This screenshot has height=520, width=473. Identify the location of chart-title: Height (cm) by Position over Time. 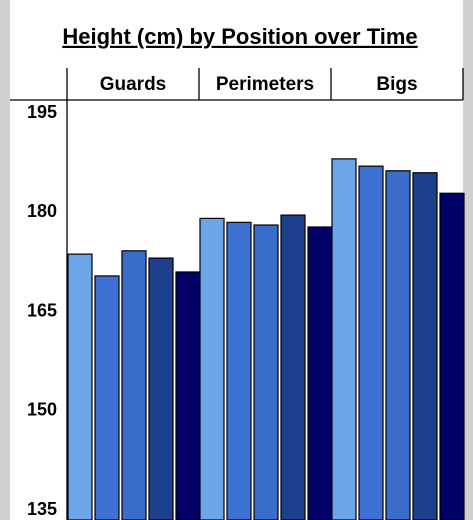
(239, 36).